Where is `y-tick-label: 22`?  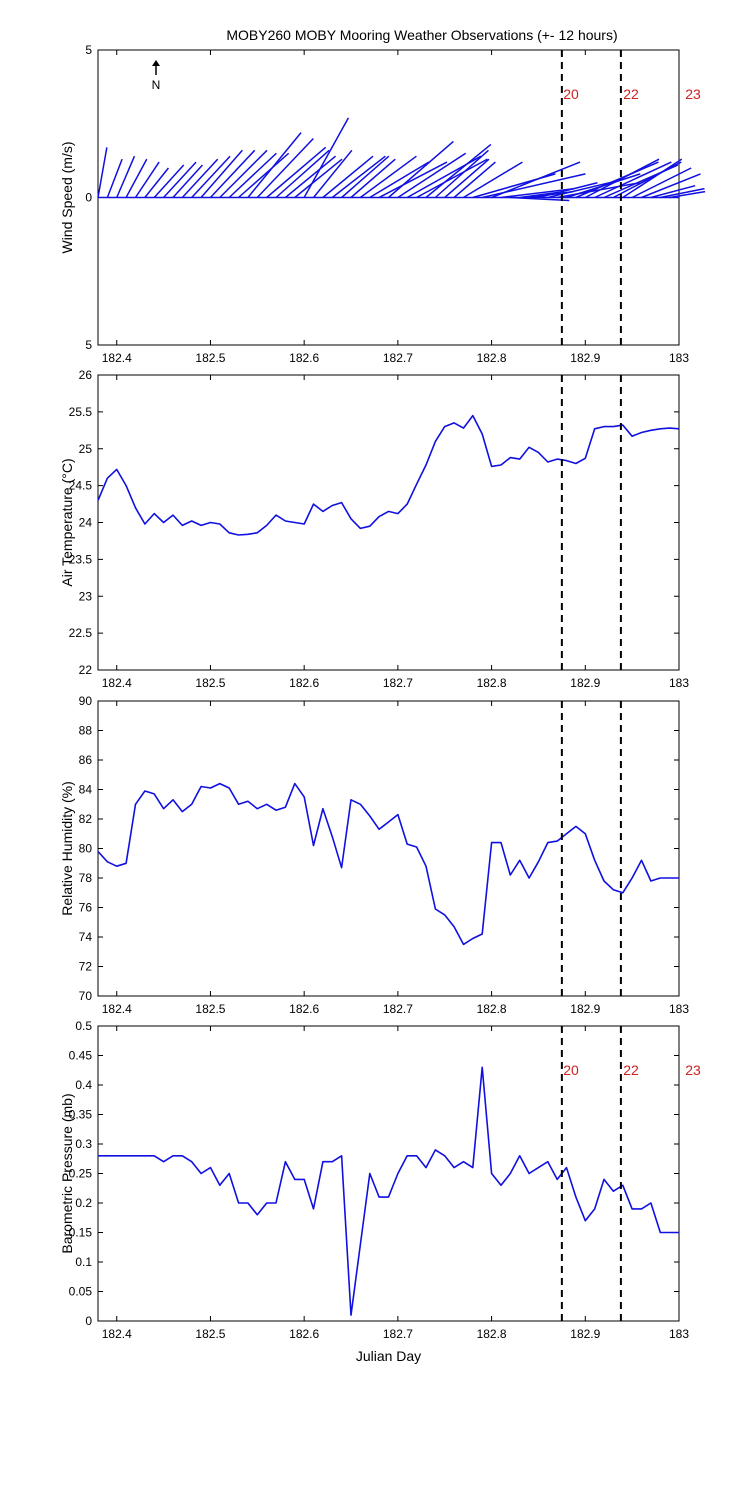
y-tick-label: 22 is located at coordinates (86, 670).